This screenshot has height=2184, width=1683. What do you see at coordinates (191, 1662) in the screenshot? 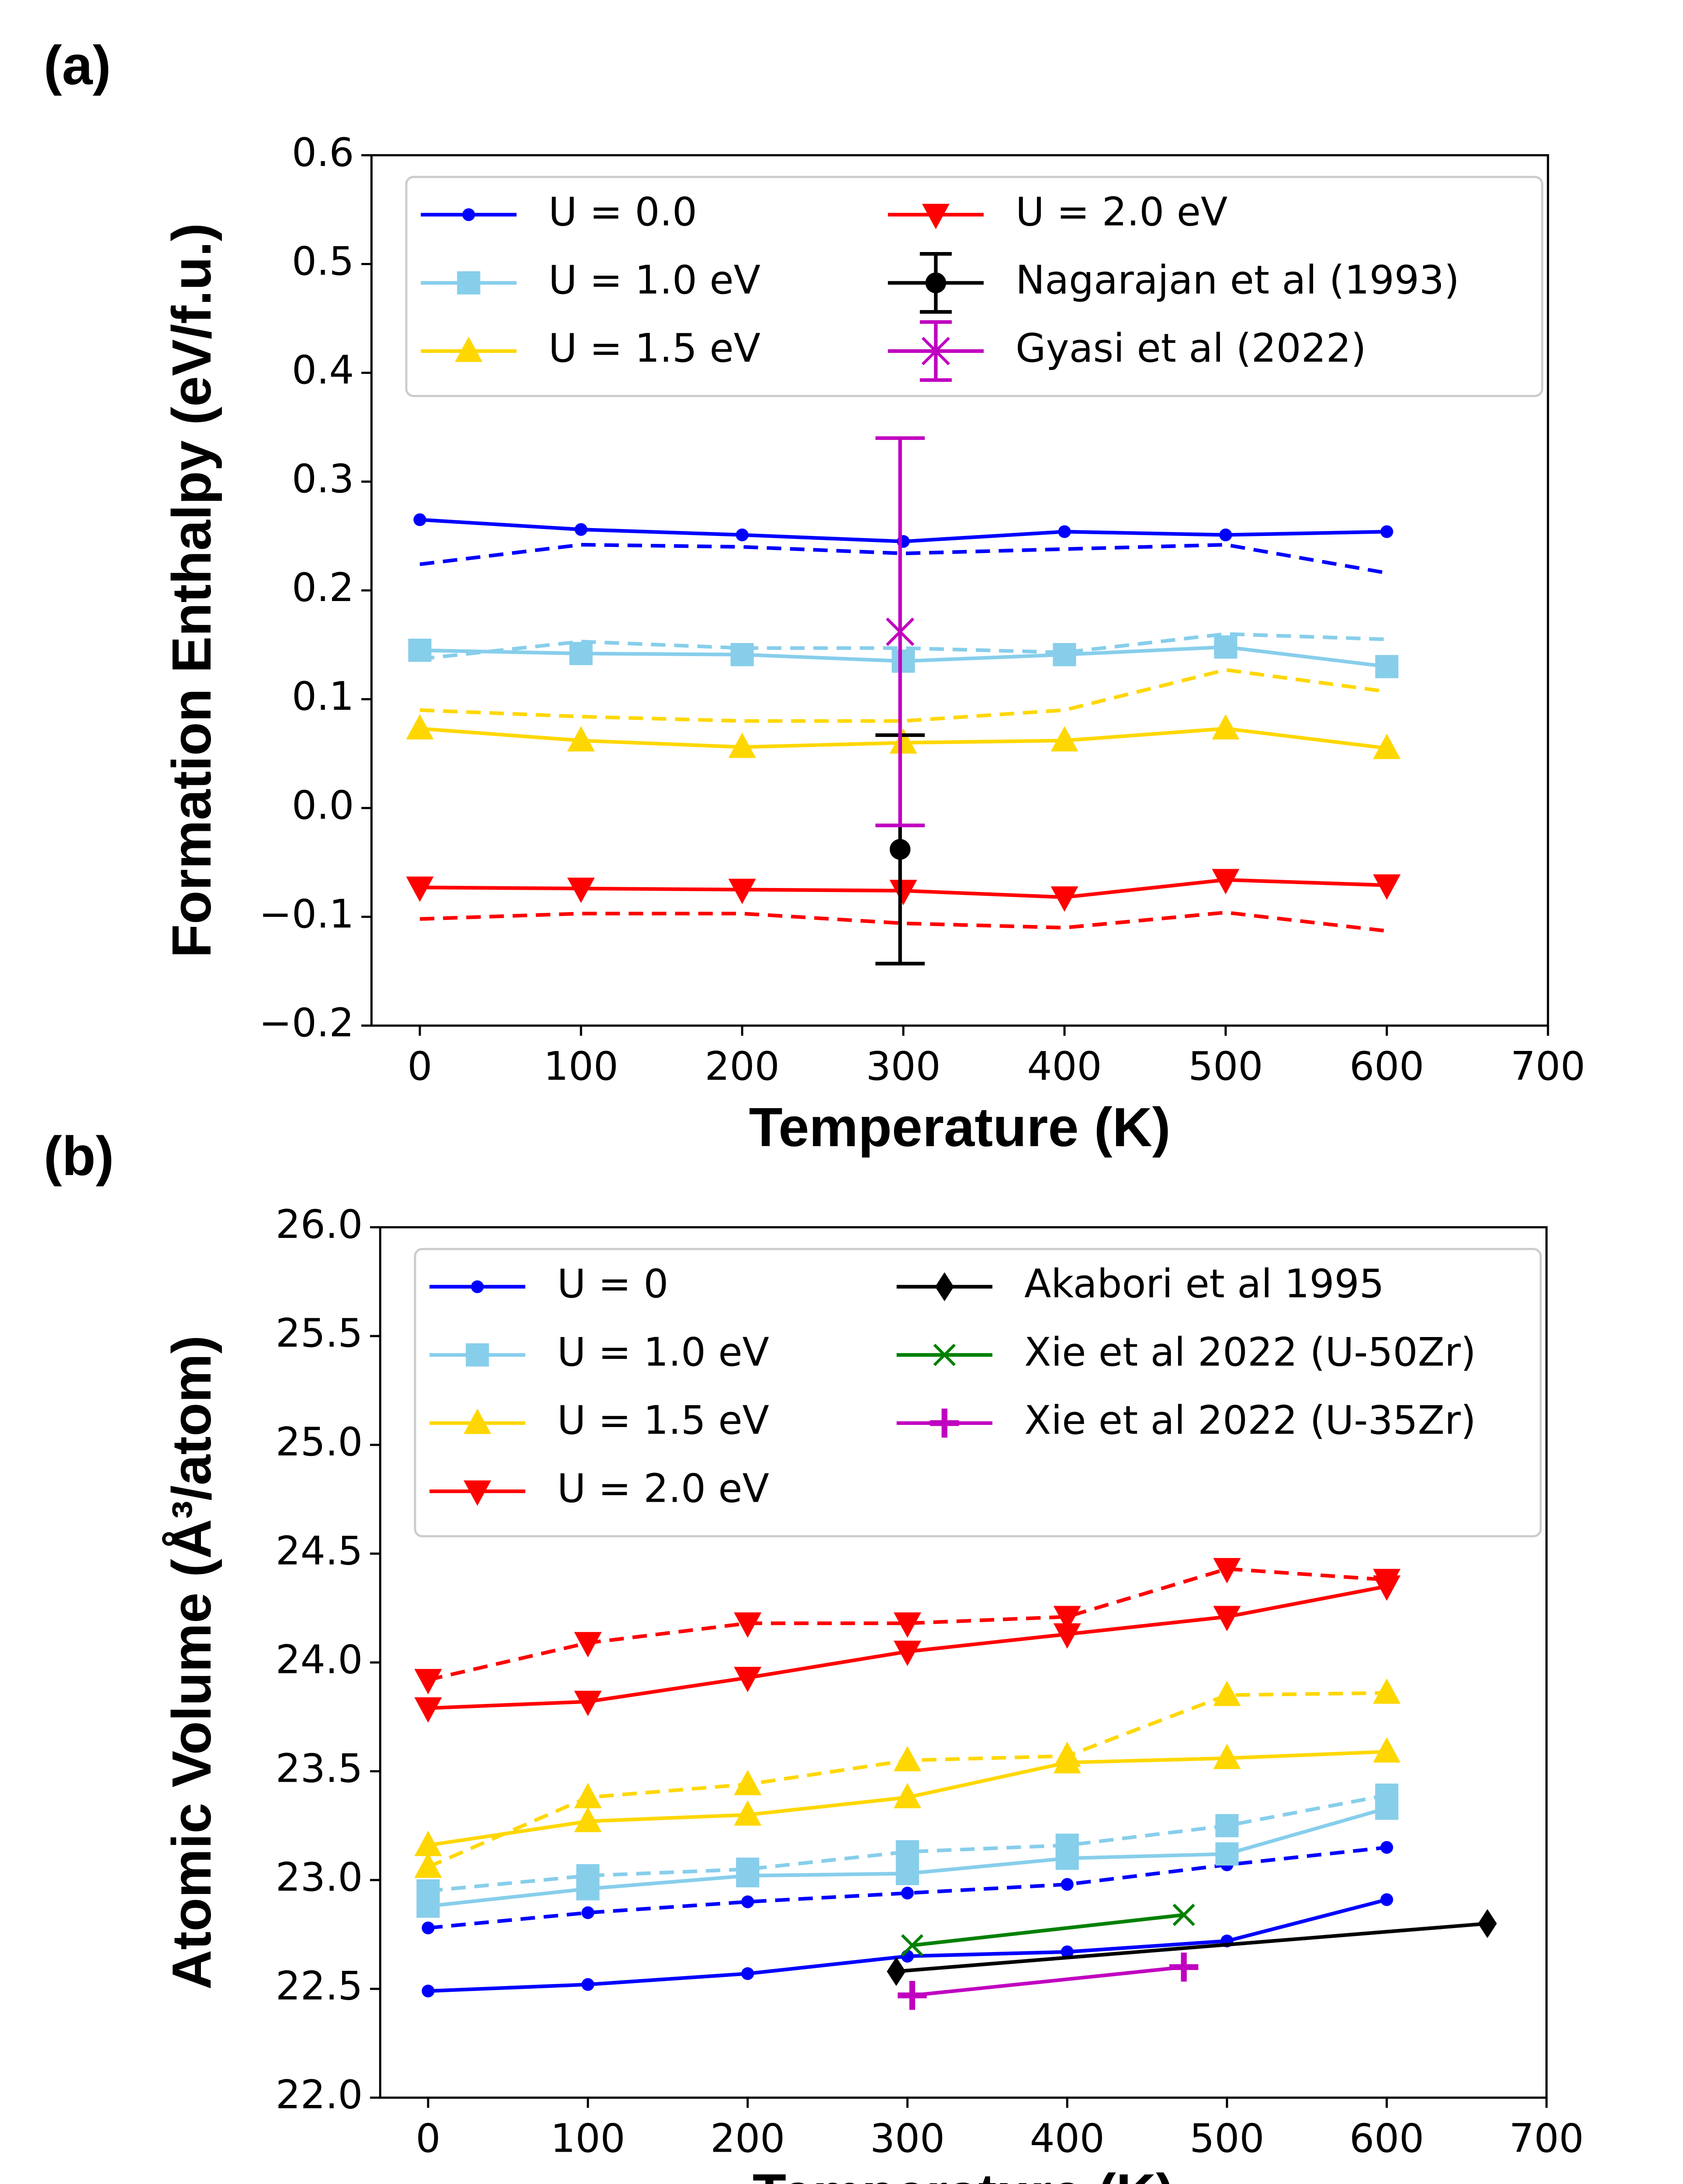
I see `y-axis-label: Atomic Volume (Å³/atom)` at bounding box center [191, 1662].